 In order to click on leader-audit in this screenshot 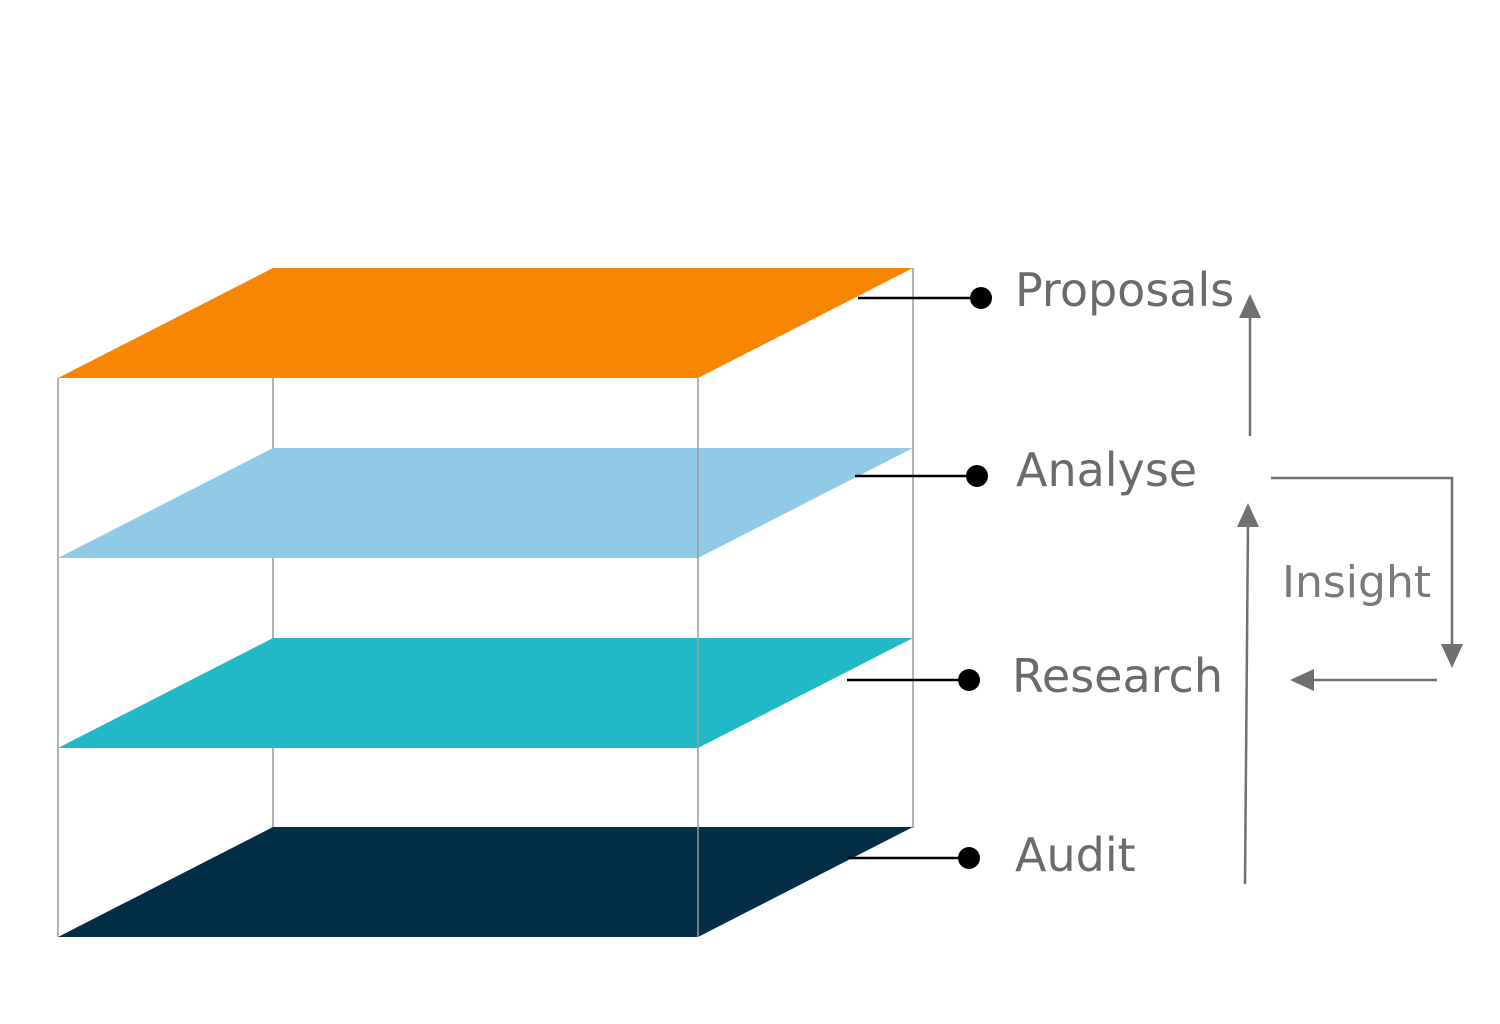, I will do `click(914, 858)`.